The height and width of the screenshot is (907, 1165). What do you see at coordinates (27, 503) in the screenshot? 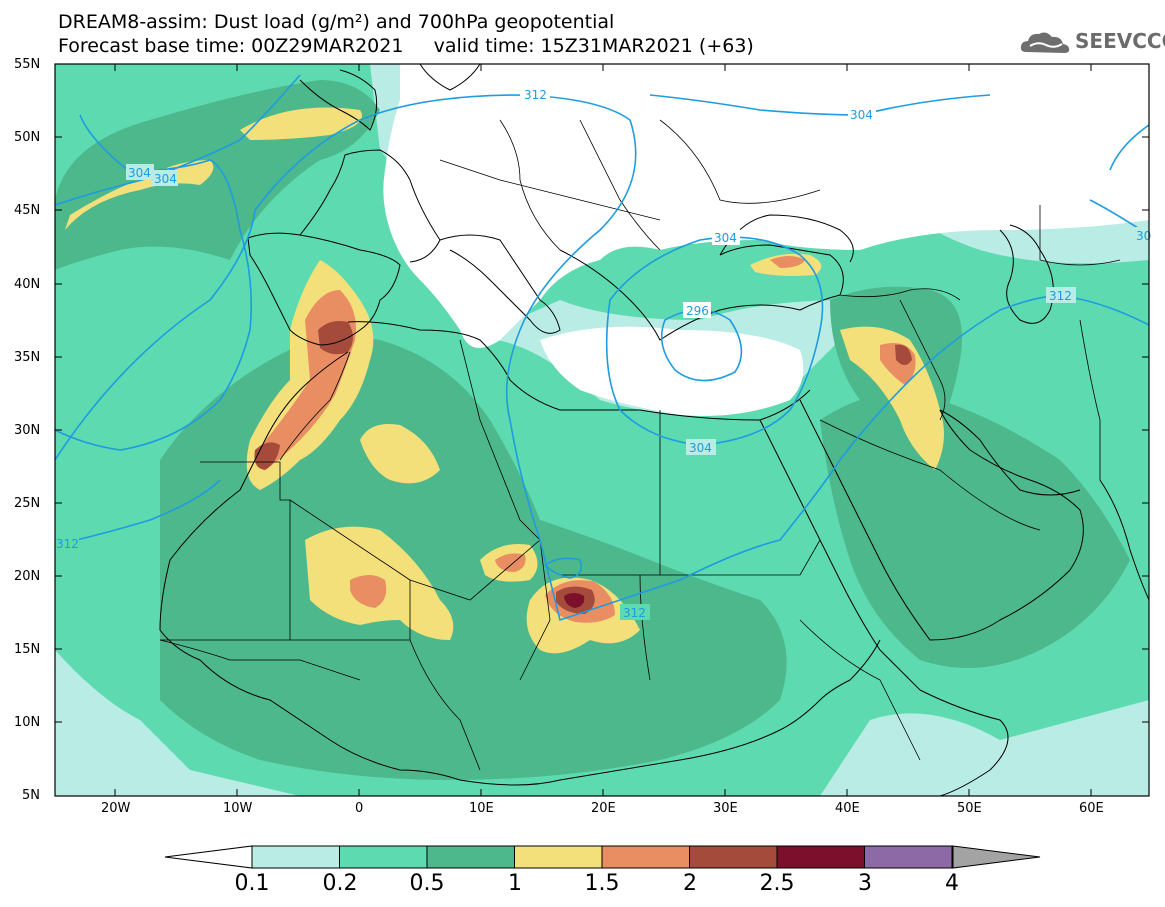
I see `lat-label: 25N` at bounding box center [27, 503].